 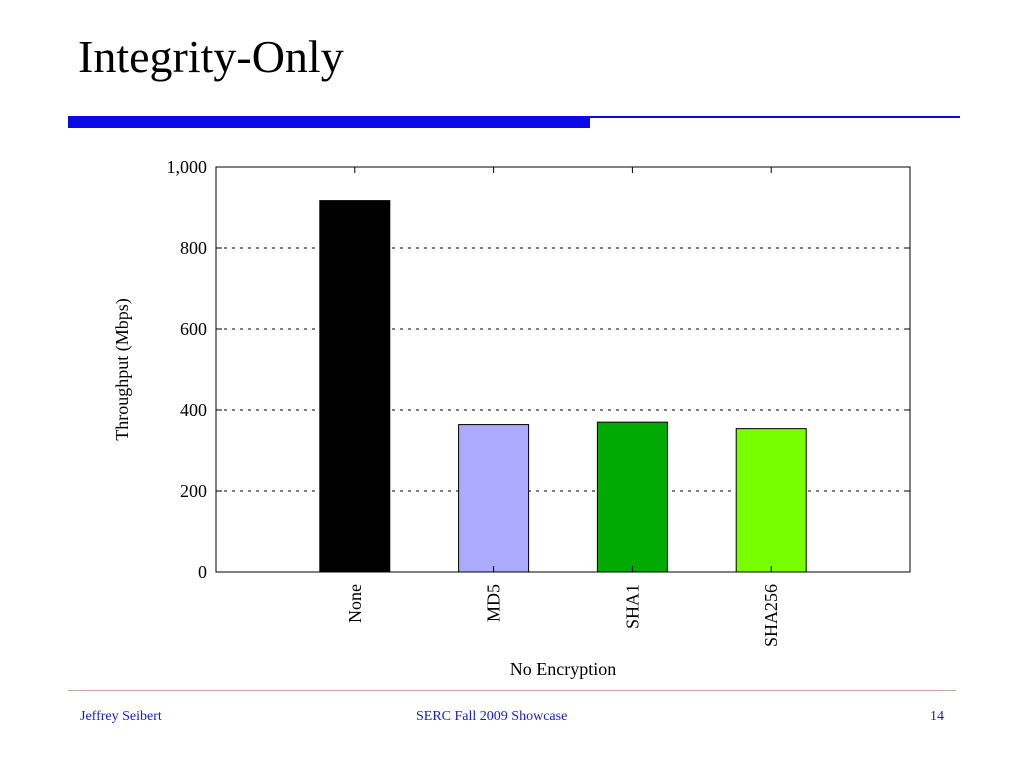 I want to click on y-tick-label: 800, so click(x=193, y=248).